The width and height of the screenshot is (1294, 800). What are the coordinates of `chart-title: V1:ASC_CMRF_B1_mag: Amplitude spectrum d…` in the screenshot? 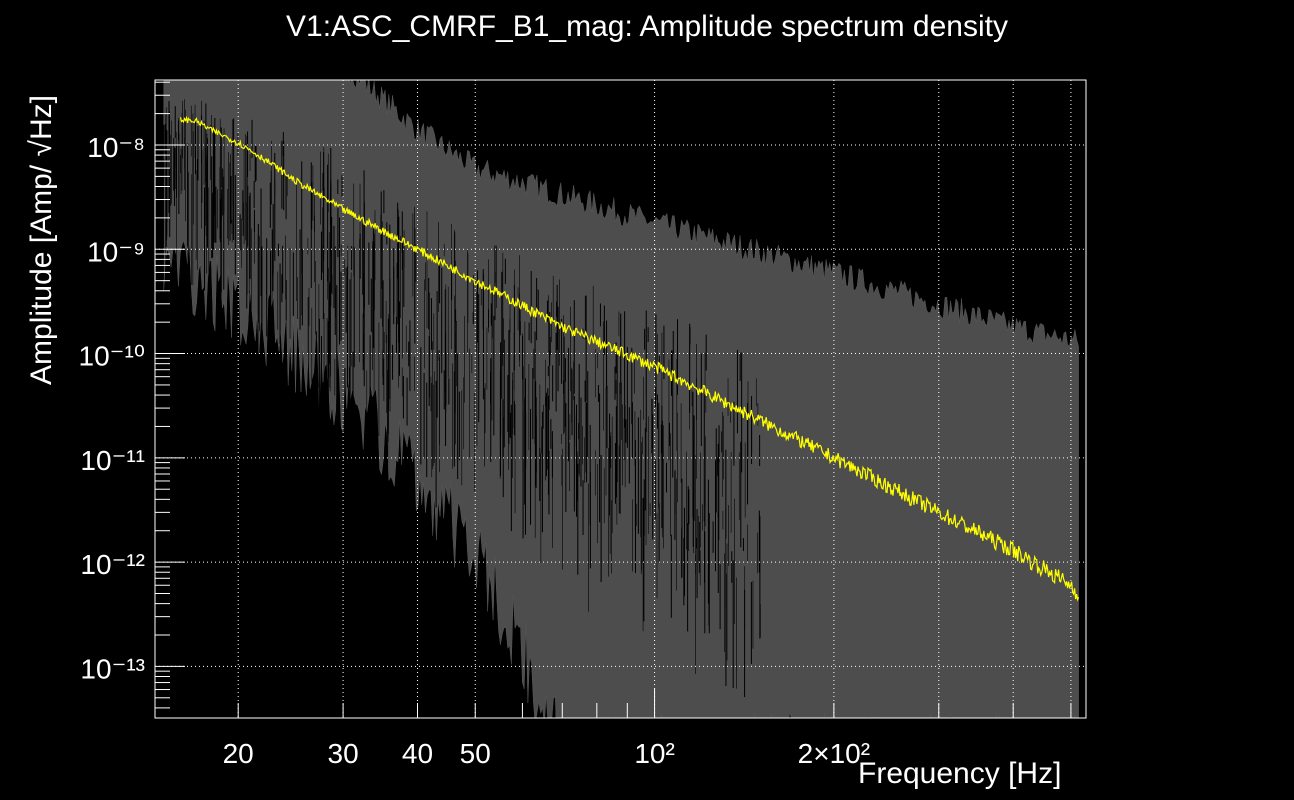 It's located at (647, 26).